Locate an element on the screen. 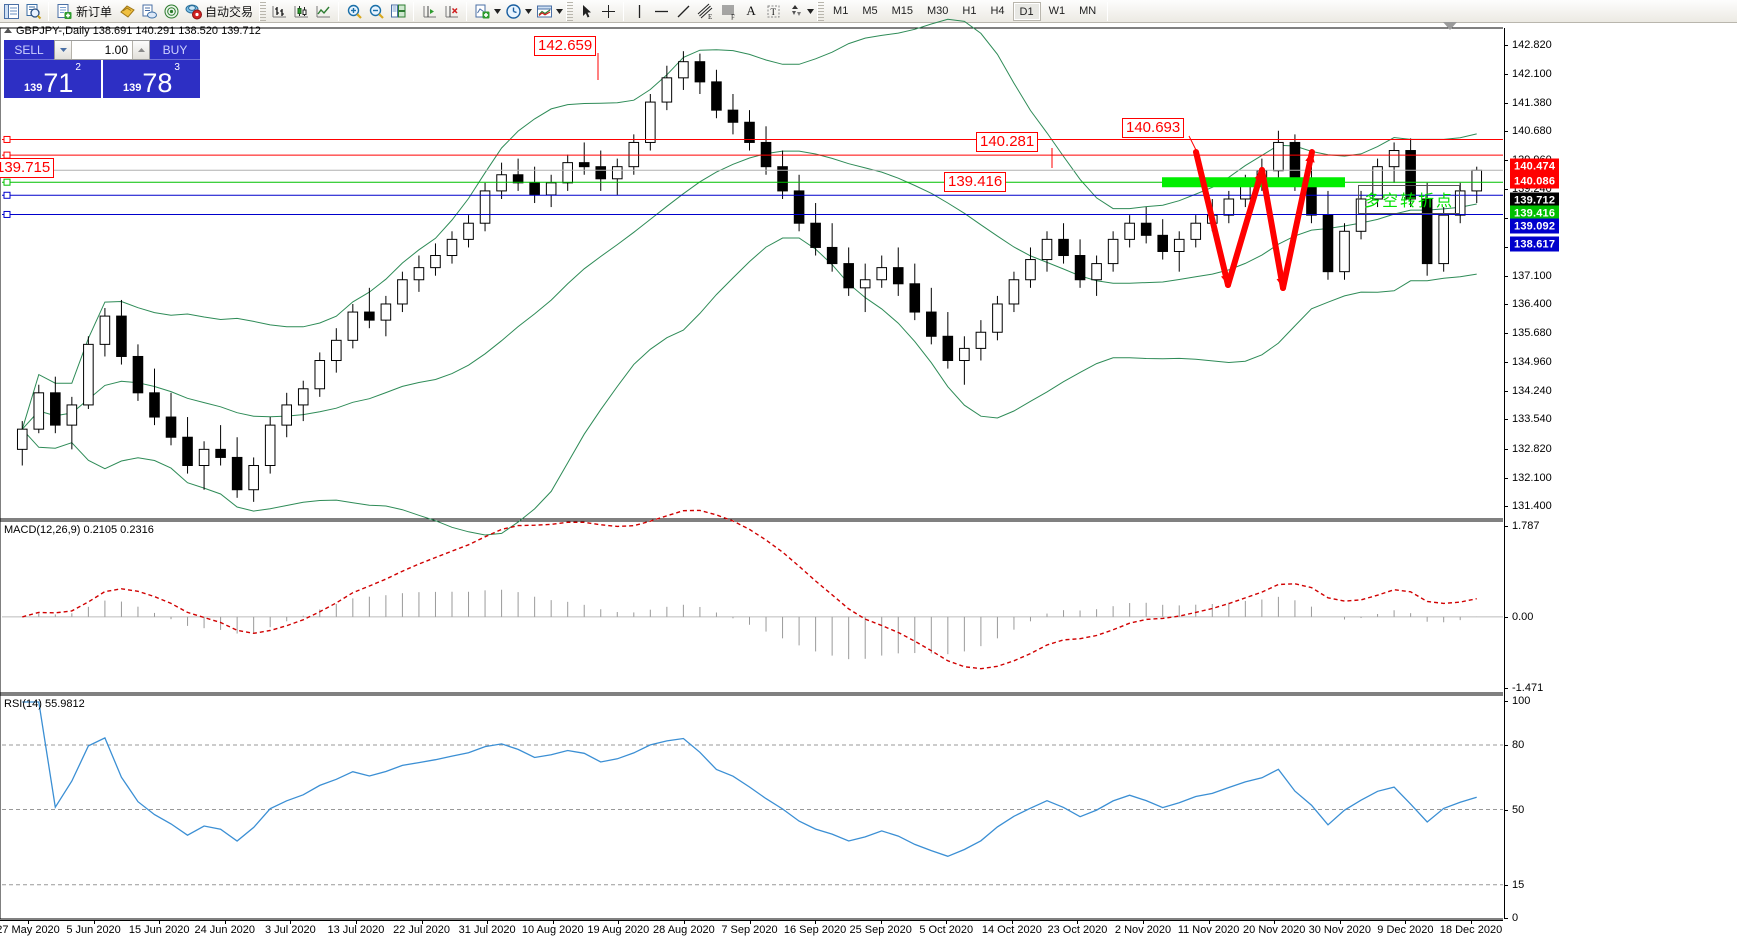  price-tag: 139.712 is located at coordinates (1535, 200).